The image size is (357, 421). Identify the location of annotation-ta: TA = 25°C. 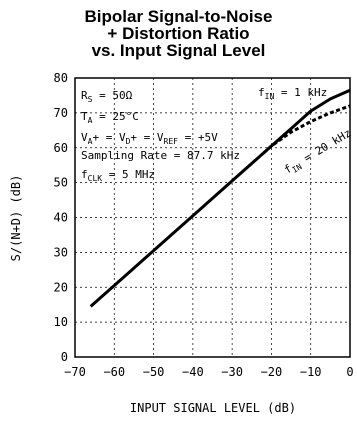
(110, 117).